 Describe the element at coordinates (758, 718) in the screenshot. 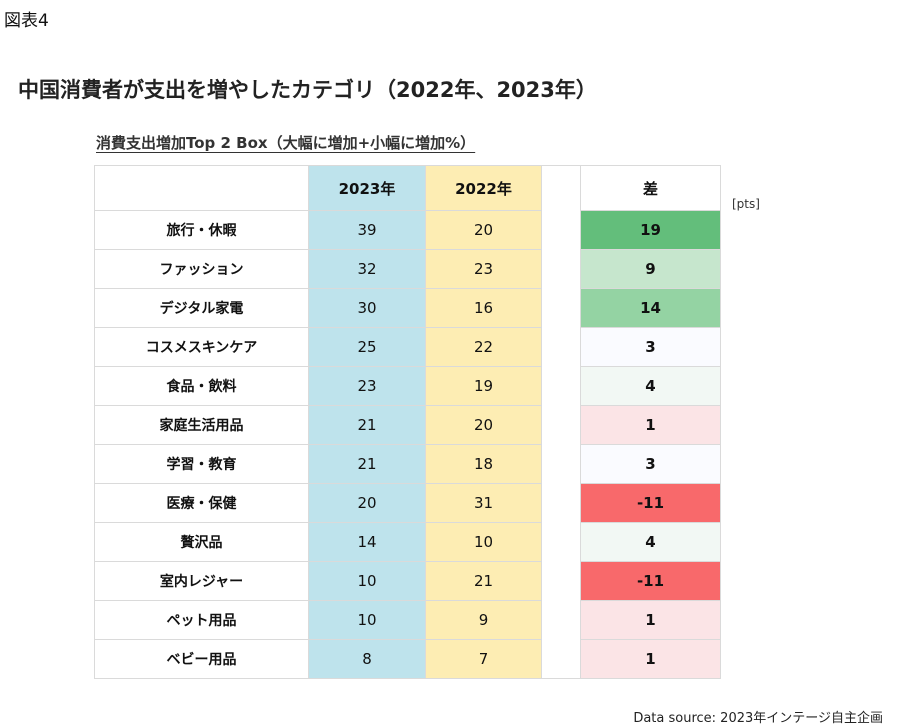

I see `data-source: Data source: 2023年インテージ自主企画` at that location.